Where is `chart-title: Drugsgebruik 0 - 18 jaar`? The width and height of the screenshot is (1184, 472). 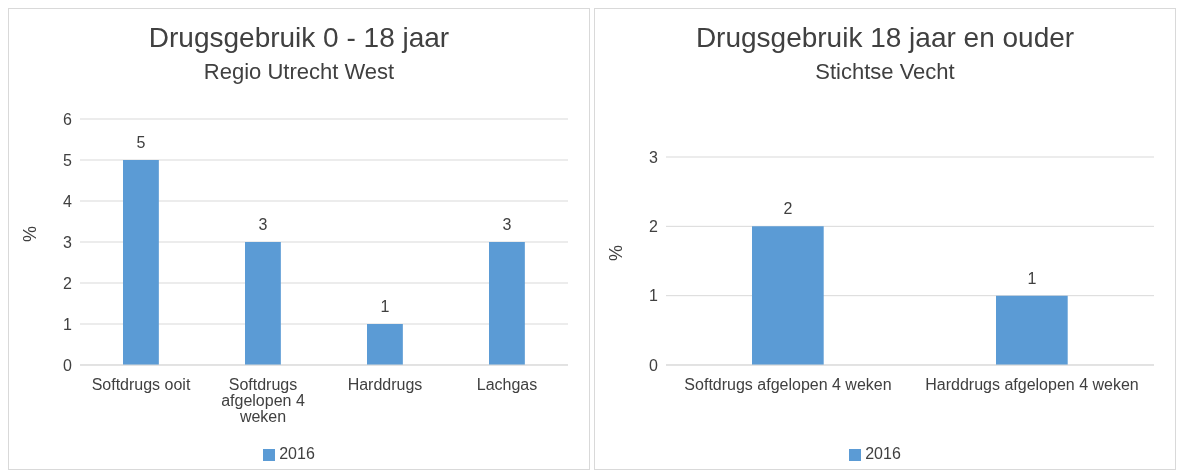 chart-title: Drugsgebruik 0 - 18 jaar is located at coordinates (299, 38).